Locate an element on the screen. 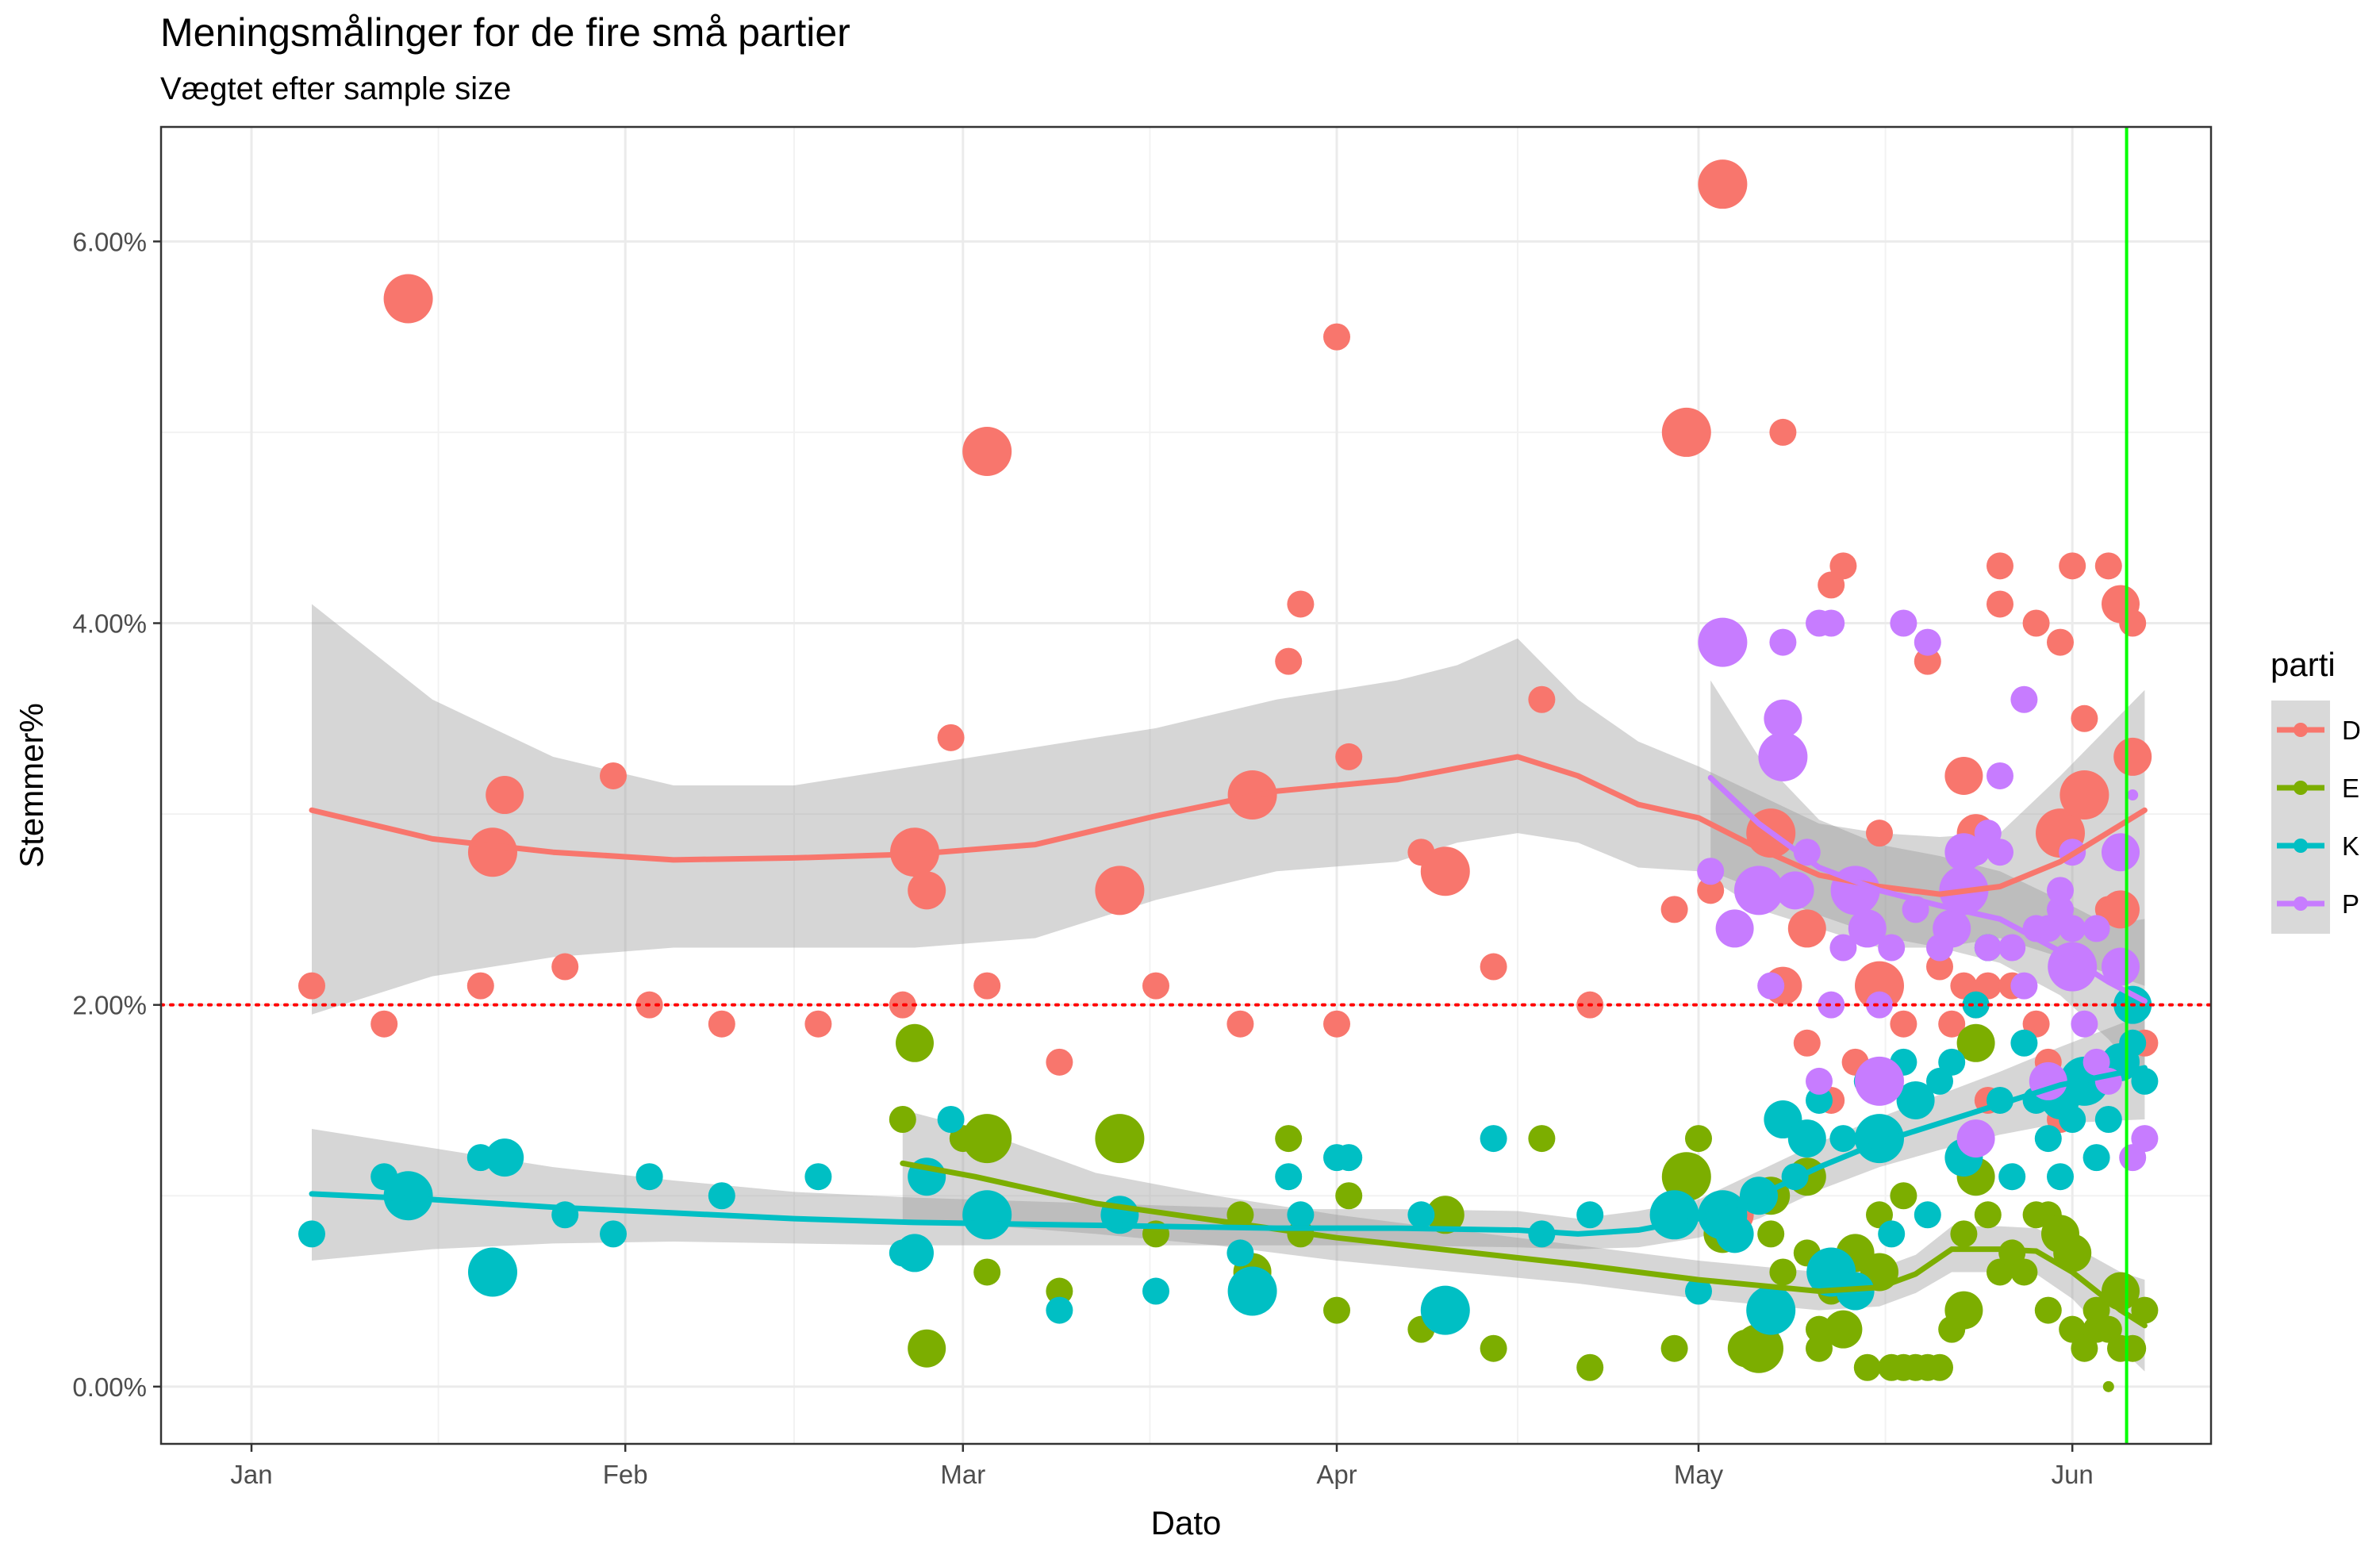 This screenshot has width=2380, height=1547. legend-key-dot-P is located at coordinates (2301, 903).